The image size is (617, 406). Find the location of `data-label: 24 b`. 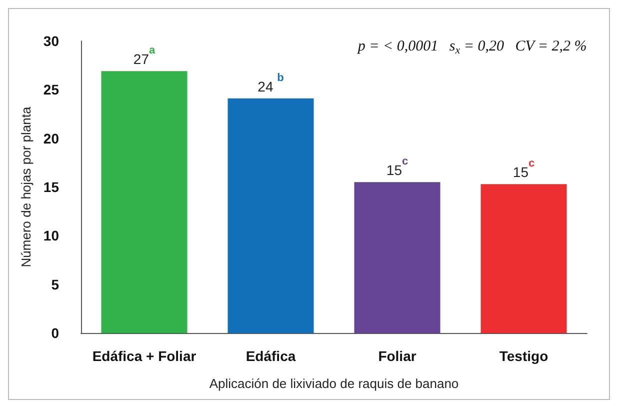

data-label: 24 b is located at coordinates (271, 83).